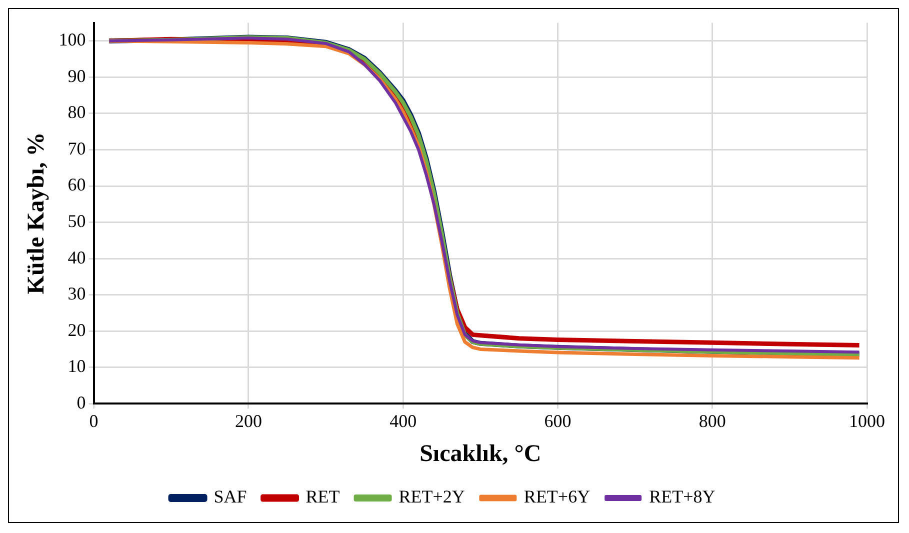 This screenshot has height=533, width=909. Describe the element at coordinates (712, 421) in the screenshot. I see `x-tick-label: 800` at that location.